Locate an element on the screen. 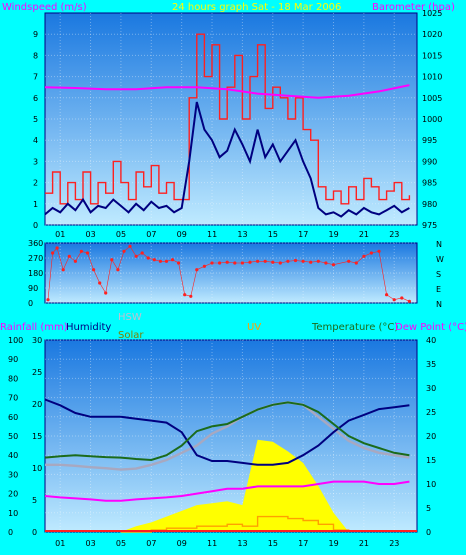  humidity-label: Humidity is located at coordinates (88, 327).